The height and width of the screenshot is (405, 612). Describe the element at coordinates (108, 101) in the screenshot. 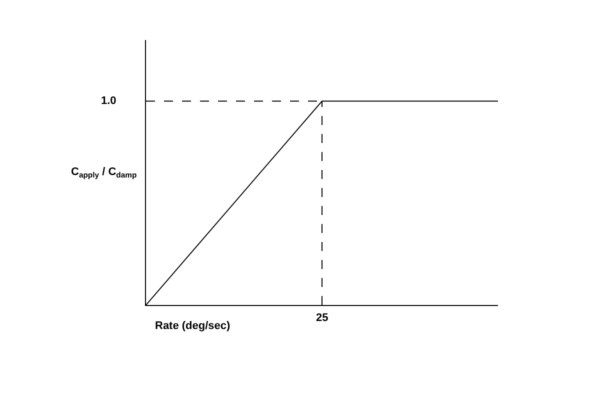

I see `text: 1.0` at that location.